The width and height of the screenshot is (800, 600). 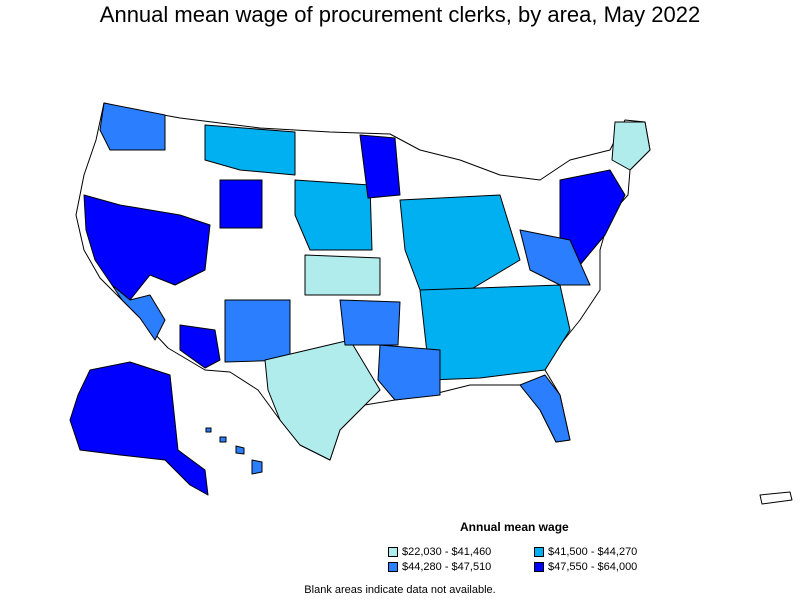 What do you see at coordinates (593, 552) in the screenshot?
I see `legend-label-2: $41,500 - $44,270` at bounding box center [593, 552].